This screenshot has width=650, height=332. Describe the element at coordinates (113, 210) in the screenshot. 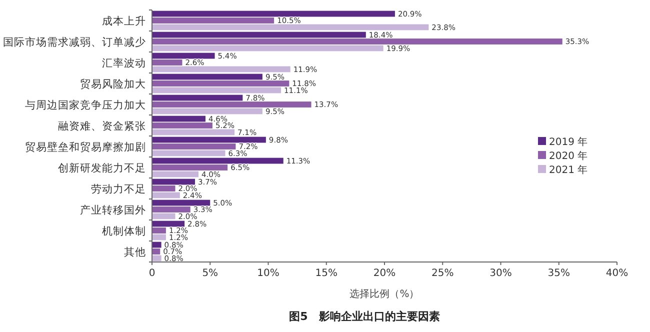

I see `y-tick-label: 产业转移国外` at that location.